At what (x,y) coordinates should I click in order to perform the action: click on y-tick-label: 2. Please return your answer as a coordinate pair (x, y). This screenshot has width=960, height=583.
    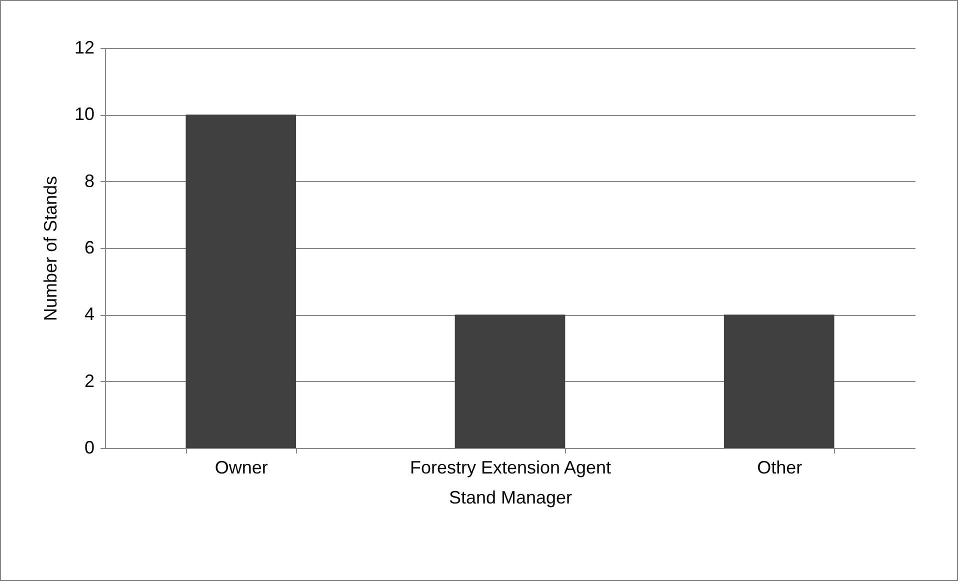
    Looking at the image, I should click on (89, 380).